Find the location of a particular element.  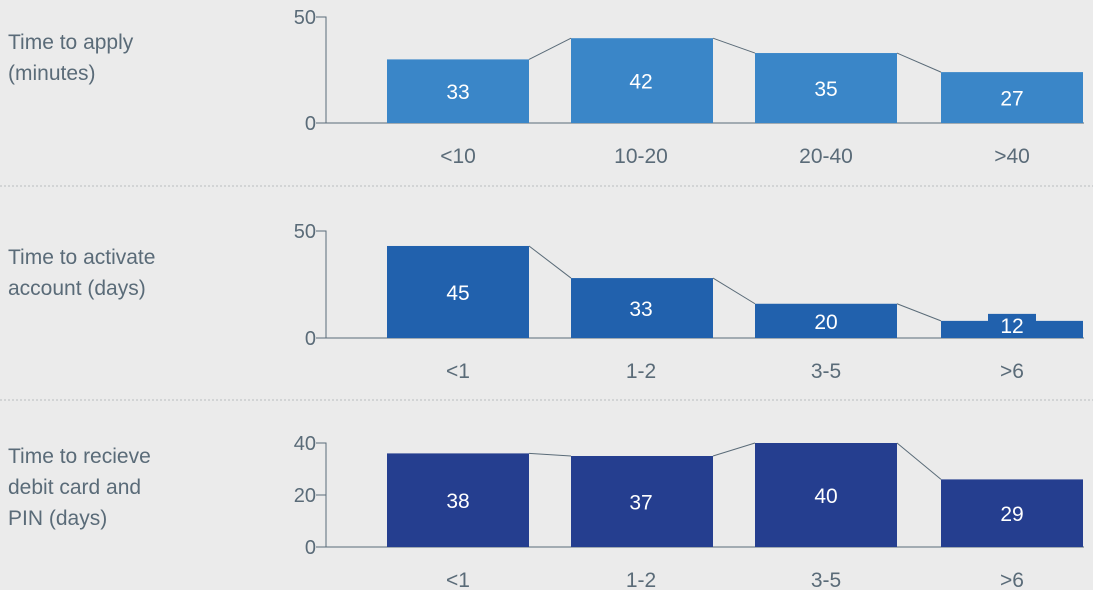

row-label-line: PIN (days) is located at coordinates (57, 518).